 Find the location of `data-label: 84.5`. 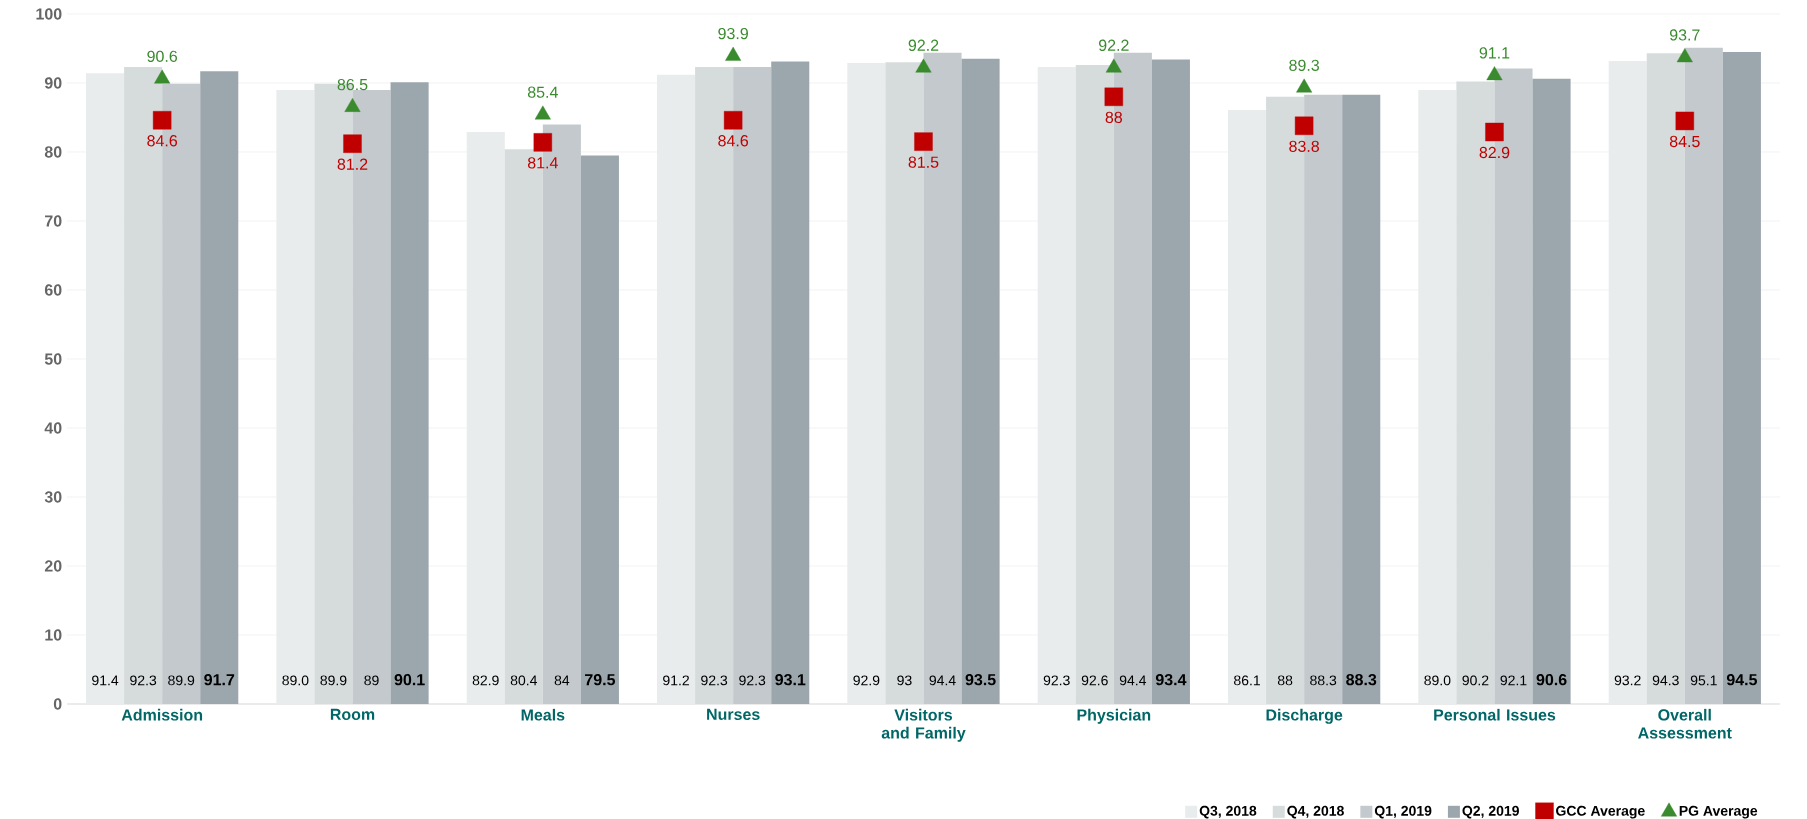

data-label: 84.5 is located at coordinates (1684, 141).